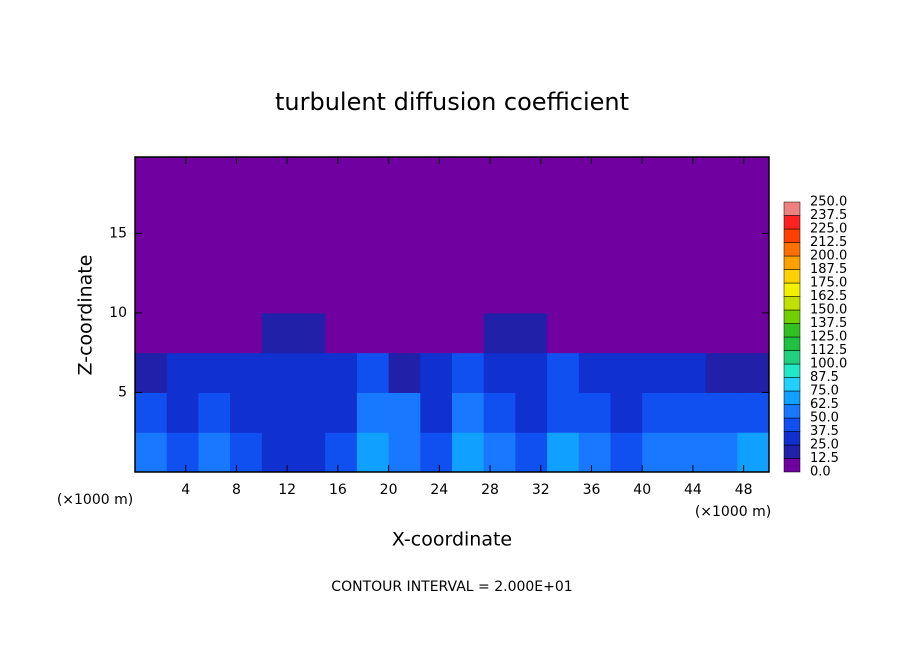 The width and height of the screenshot is (904, 654). What do you see at coordinates (452, 540) in the screenshot?
I see `x-axis-label: X-coordinate` at bounding box center [452, 540].